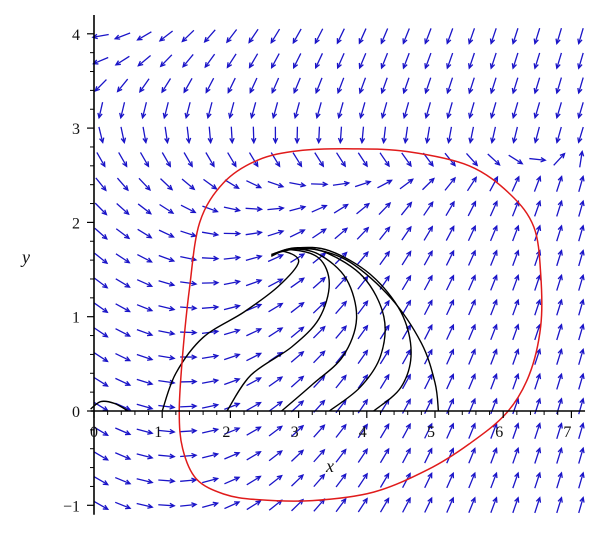  I want to click on y-tick-label: −1, so click(71, 506).